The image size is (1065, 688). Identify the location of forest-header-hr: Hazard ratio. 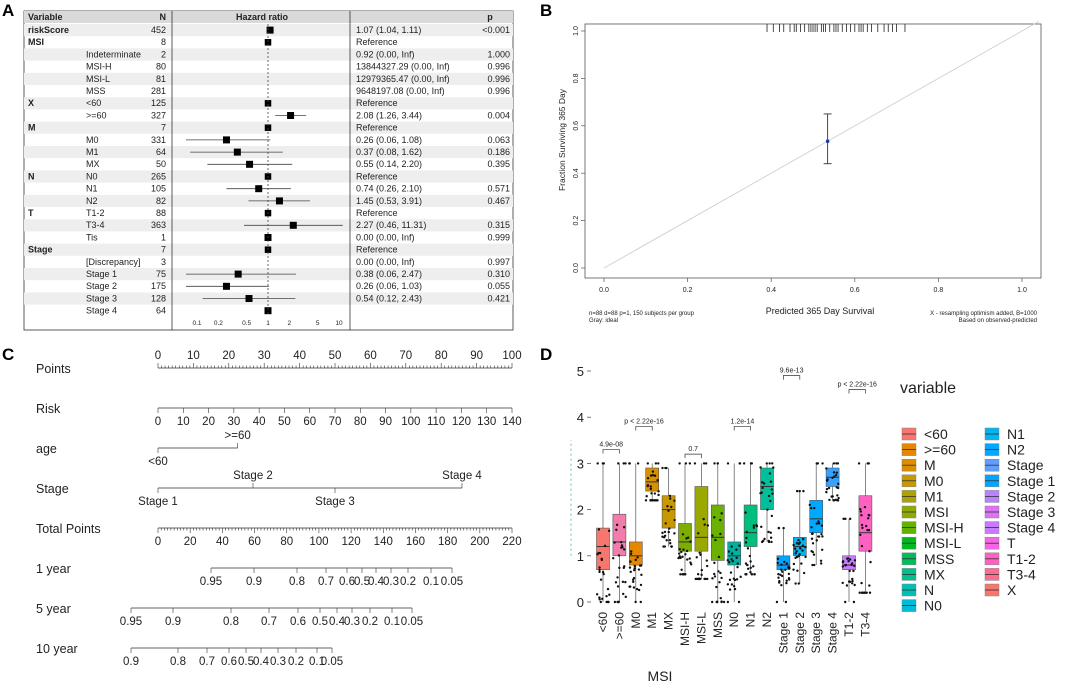
(262, 17).